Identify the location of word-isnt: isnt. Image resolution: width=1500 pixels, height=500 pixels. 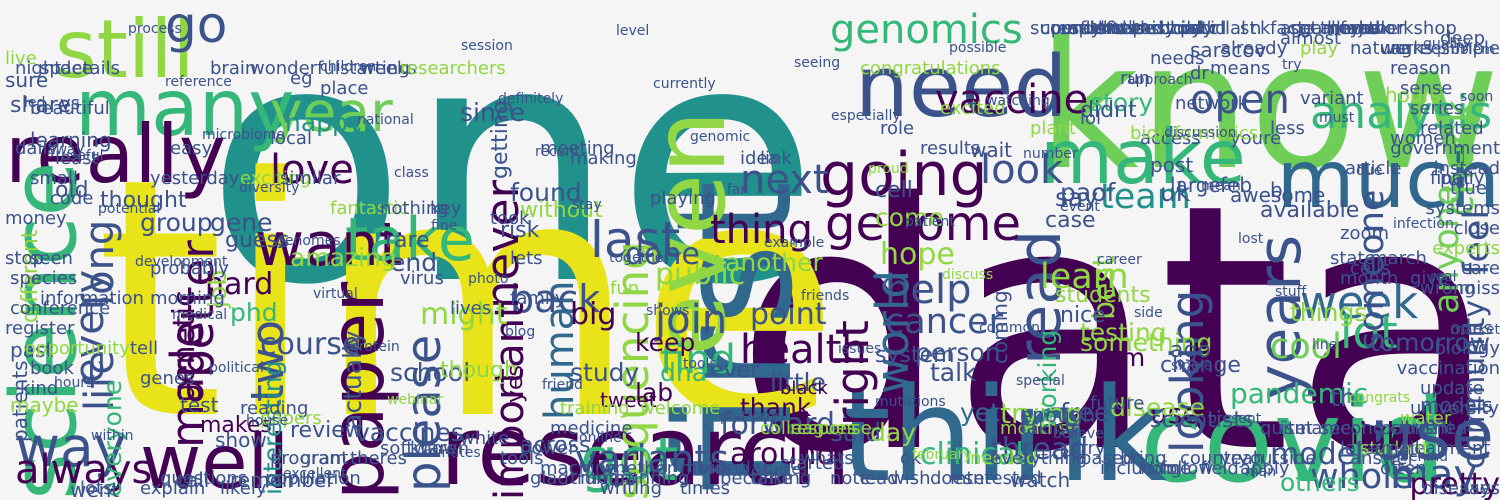
(1296, 428).